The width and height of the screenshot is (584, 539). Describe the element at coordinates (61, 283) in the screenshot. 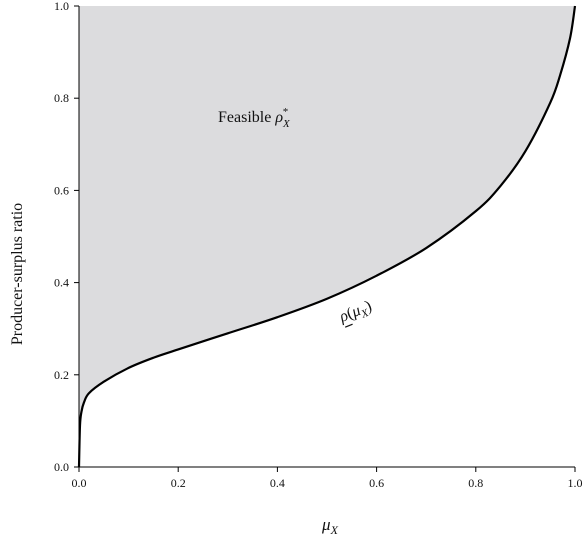

I see `y-tick-label: 0.4` at that location.